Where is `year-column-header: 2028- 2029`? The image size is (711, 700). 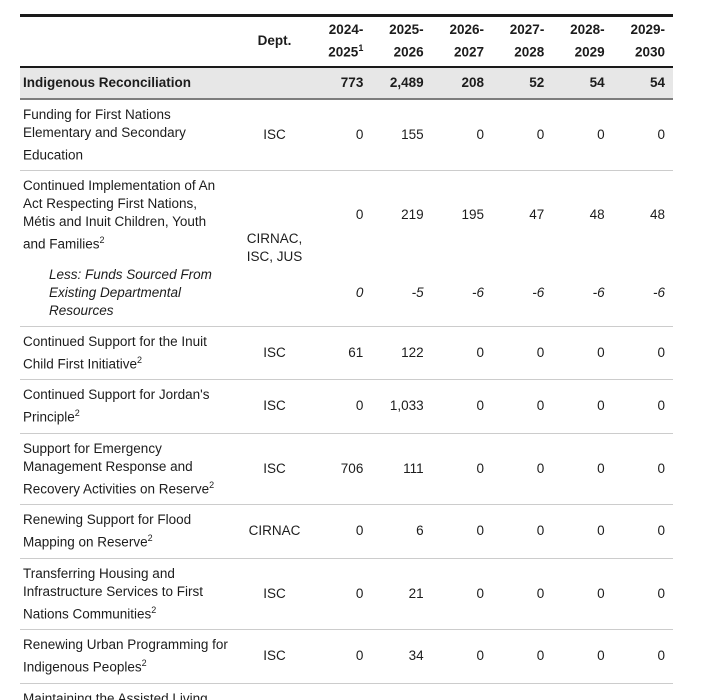 year-column-header: 2028- 2029 is located at coordinates (582, 41).